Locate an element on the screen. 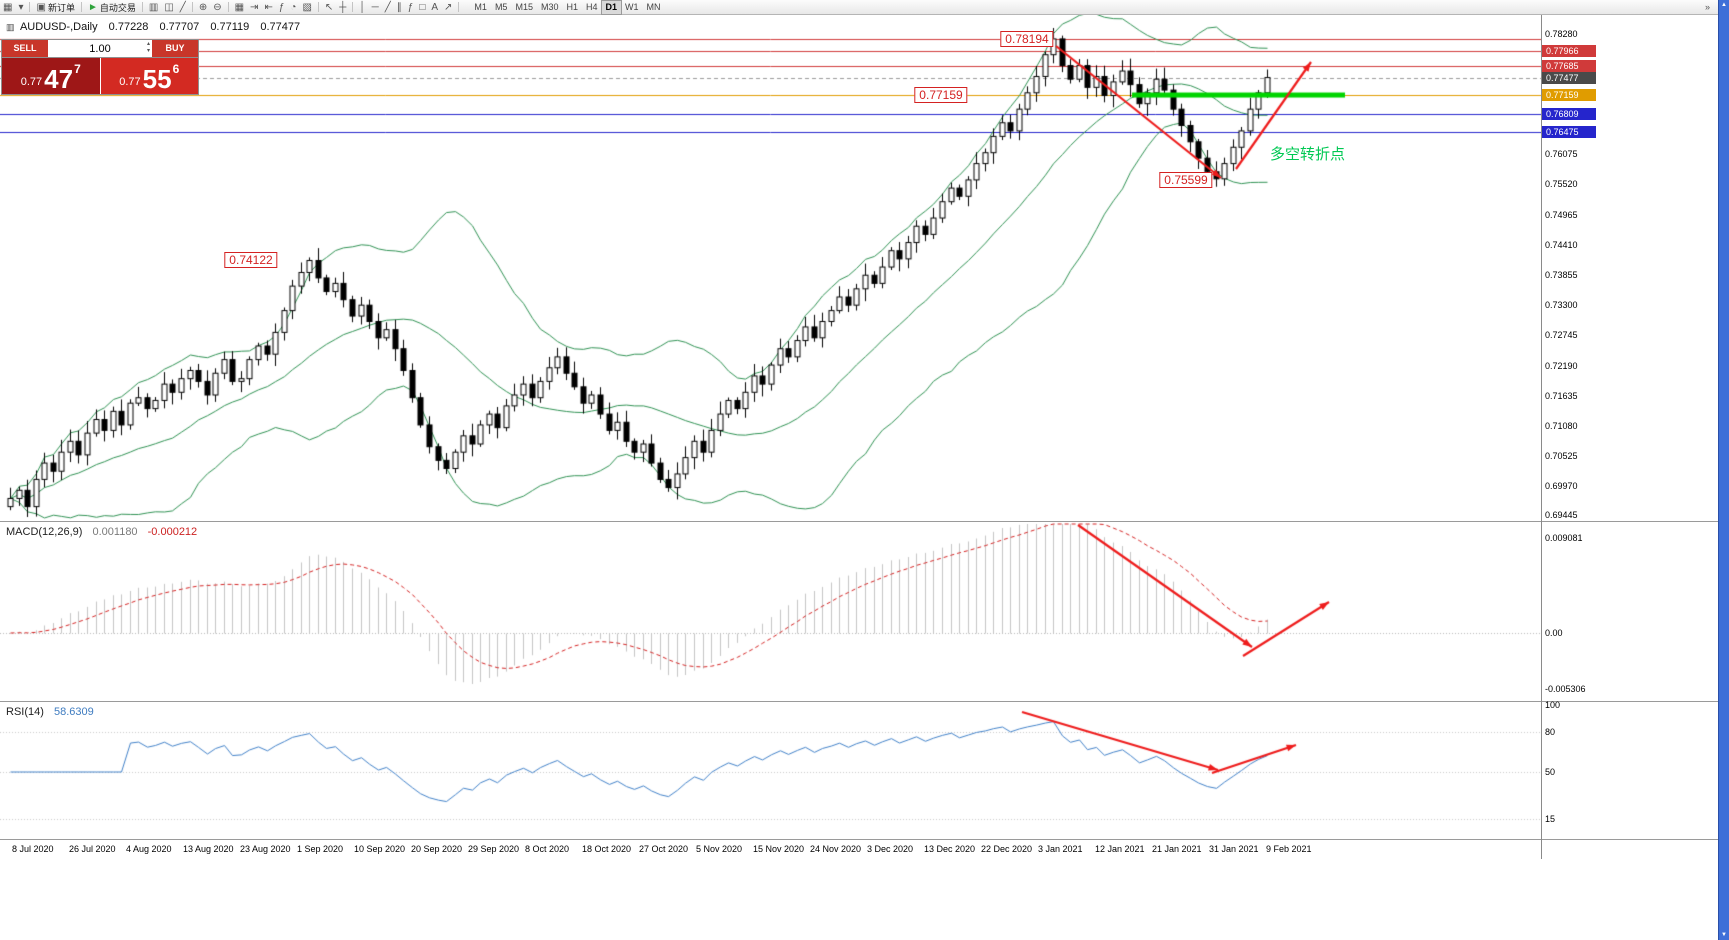 The height and width of the screenshot is (940, 1729). templates-icon: ▧ is located at coordinates (306, 7).